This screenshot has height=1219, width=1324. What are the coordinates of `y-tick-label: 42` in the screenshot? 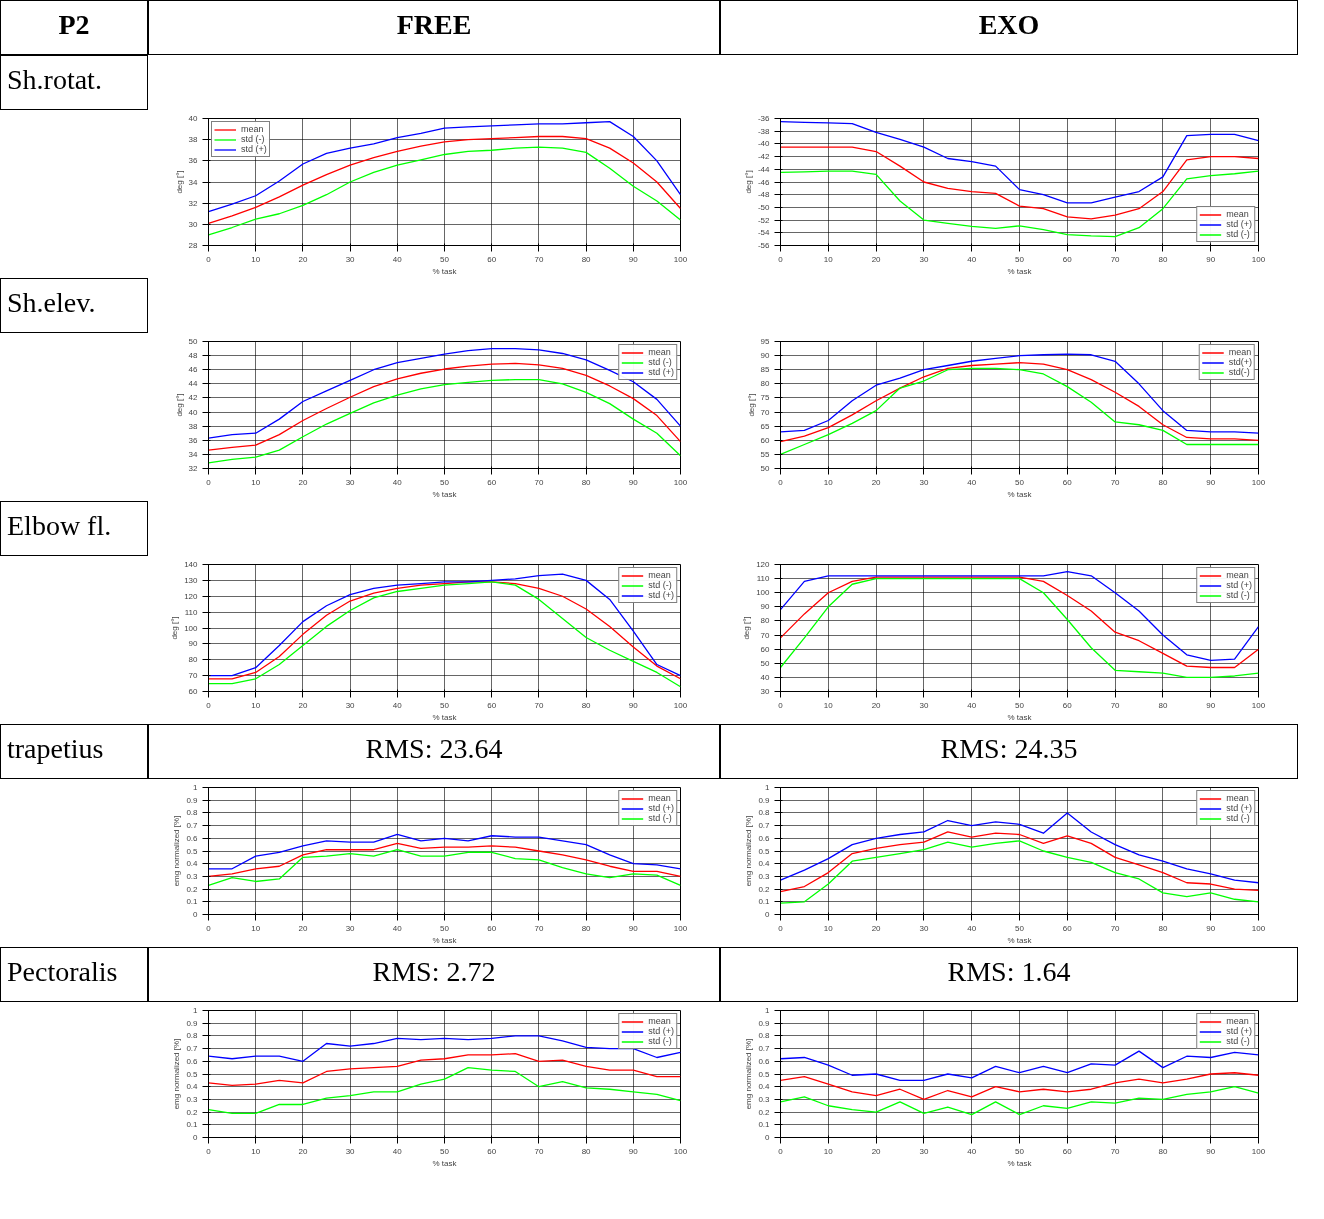 It's located at (193, 398).